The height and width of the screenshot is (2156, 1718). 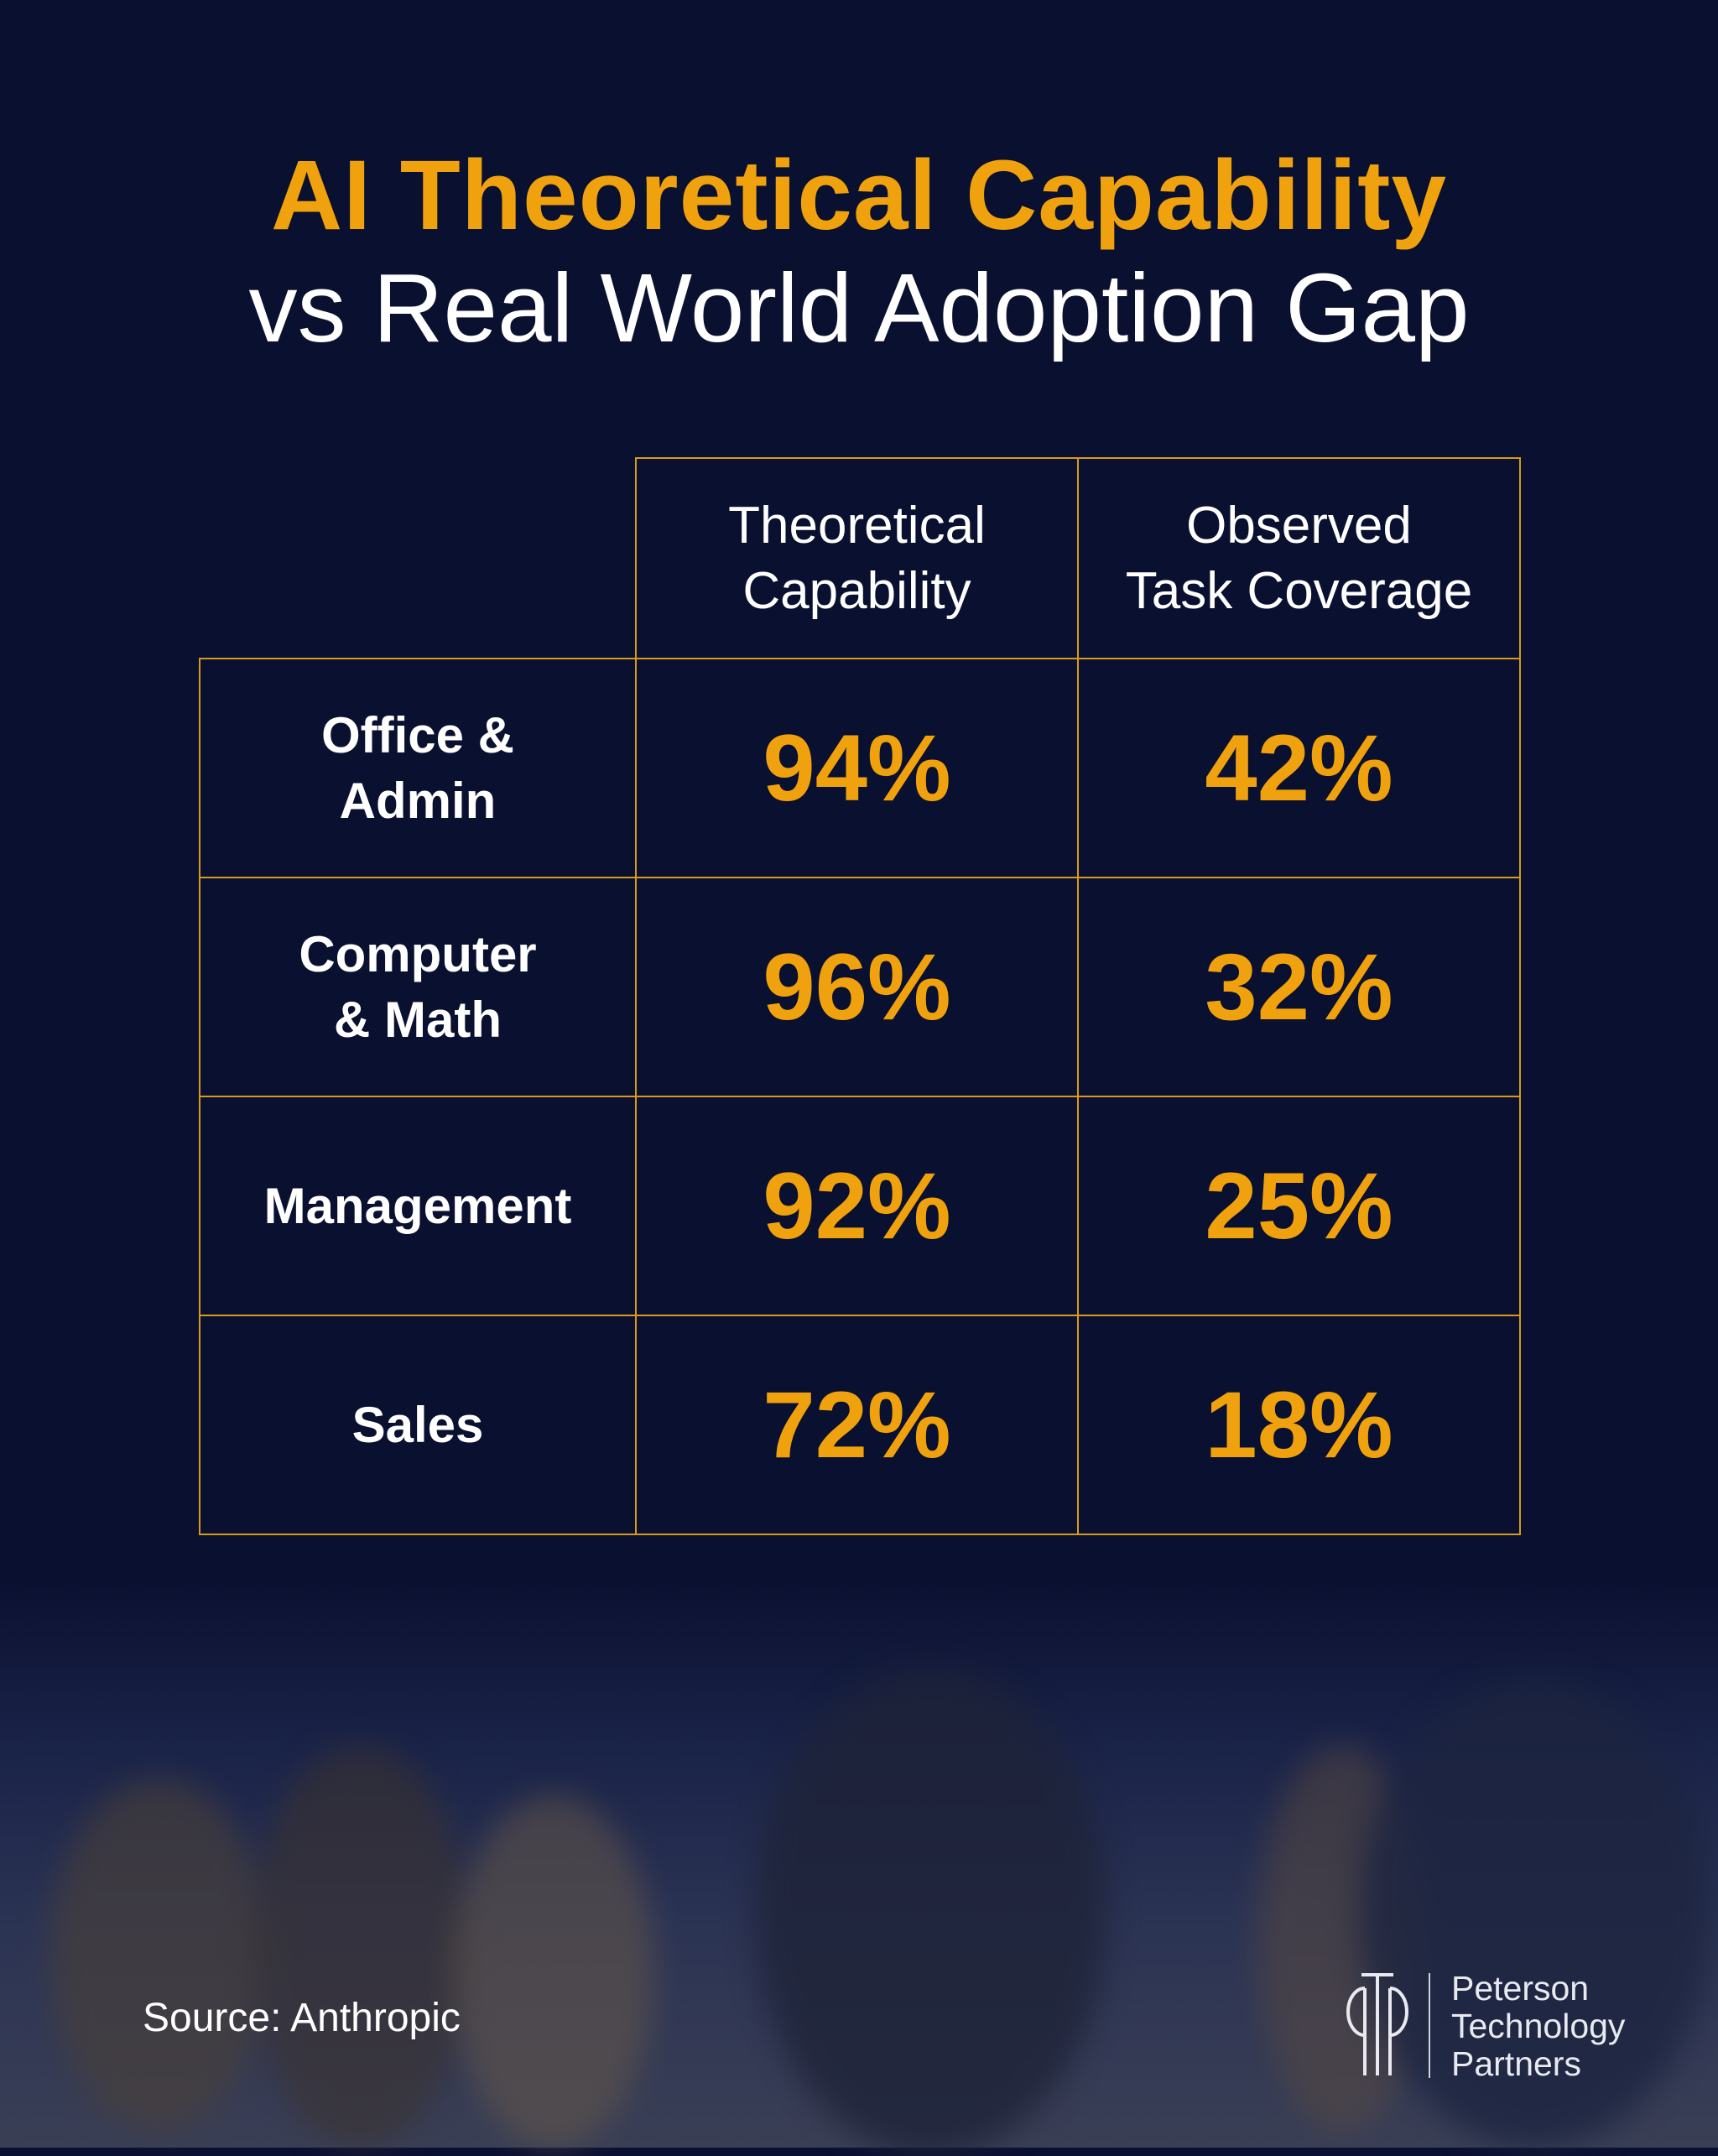 I want to click on brand-line: Peterson, so click(x=1520, y=1988).